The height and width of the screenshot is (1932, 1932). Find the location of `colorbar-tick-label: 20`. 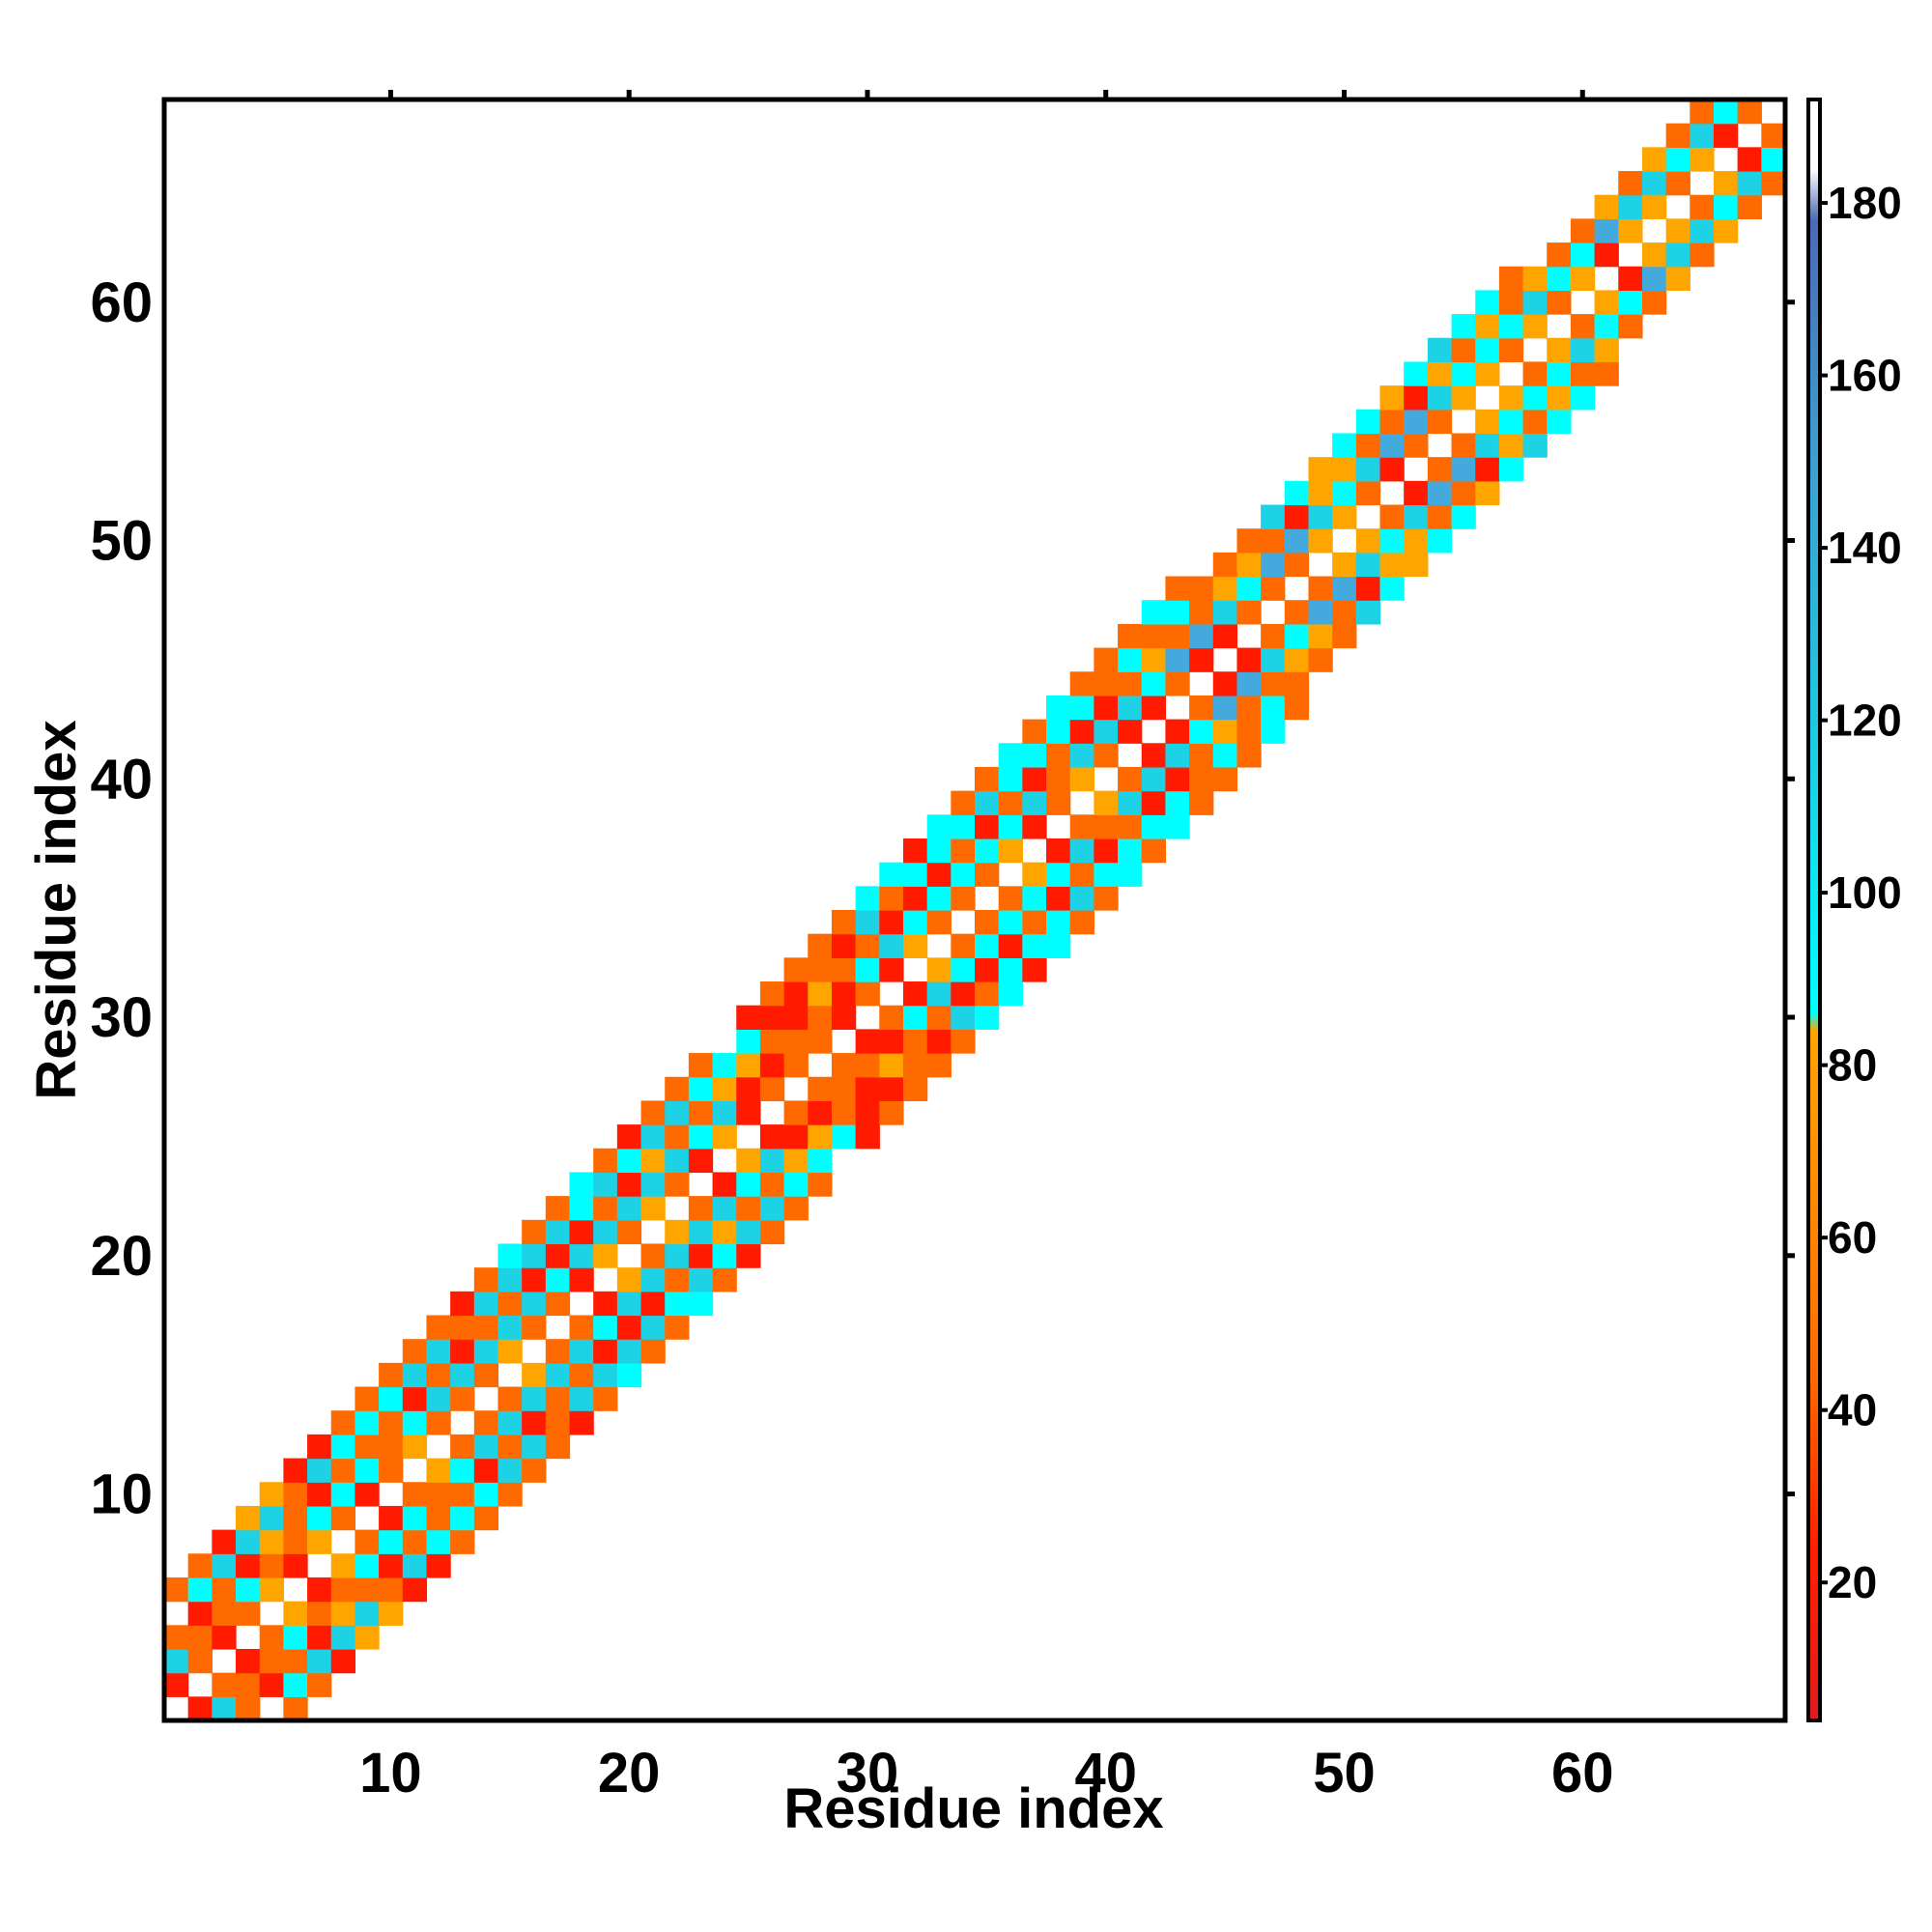

colorbar-tick-label: 20 is located at coordinates (1852, 1582).